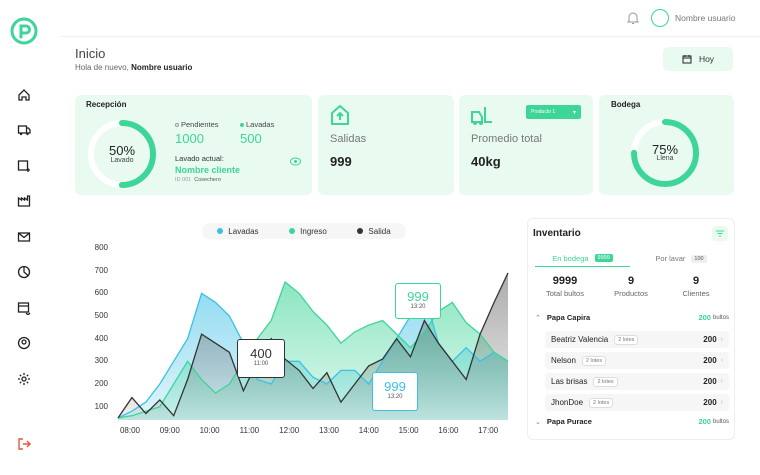 The height and width of the screenshot is (475, 760). I want to click on calendar-icon, so click(687, 59).